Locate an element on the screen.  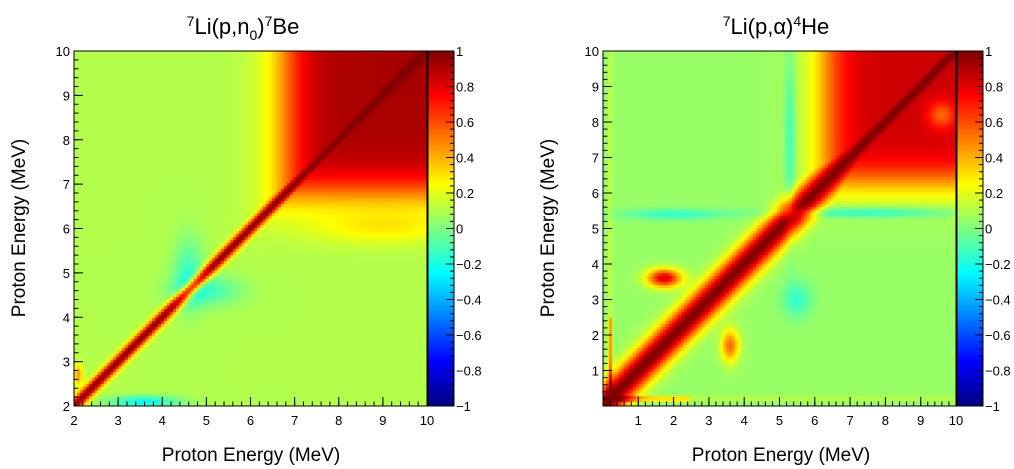
panel-title: 7Li(p,α)4He is located at coordinates (776, 26).